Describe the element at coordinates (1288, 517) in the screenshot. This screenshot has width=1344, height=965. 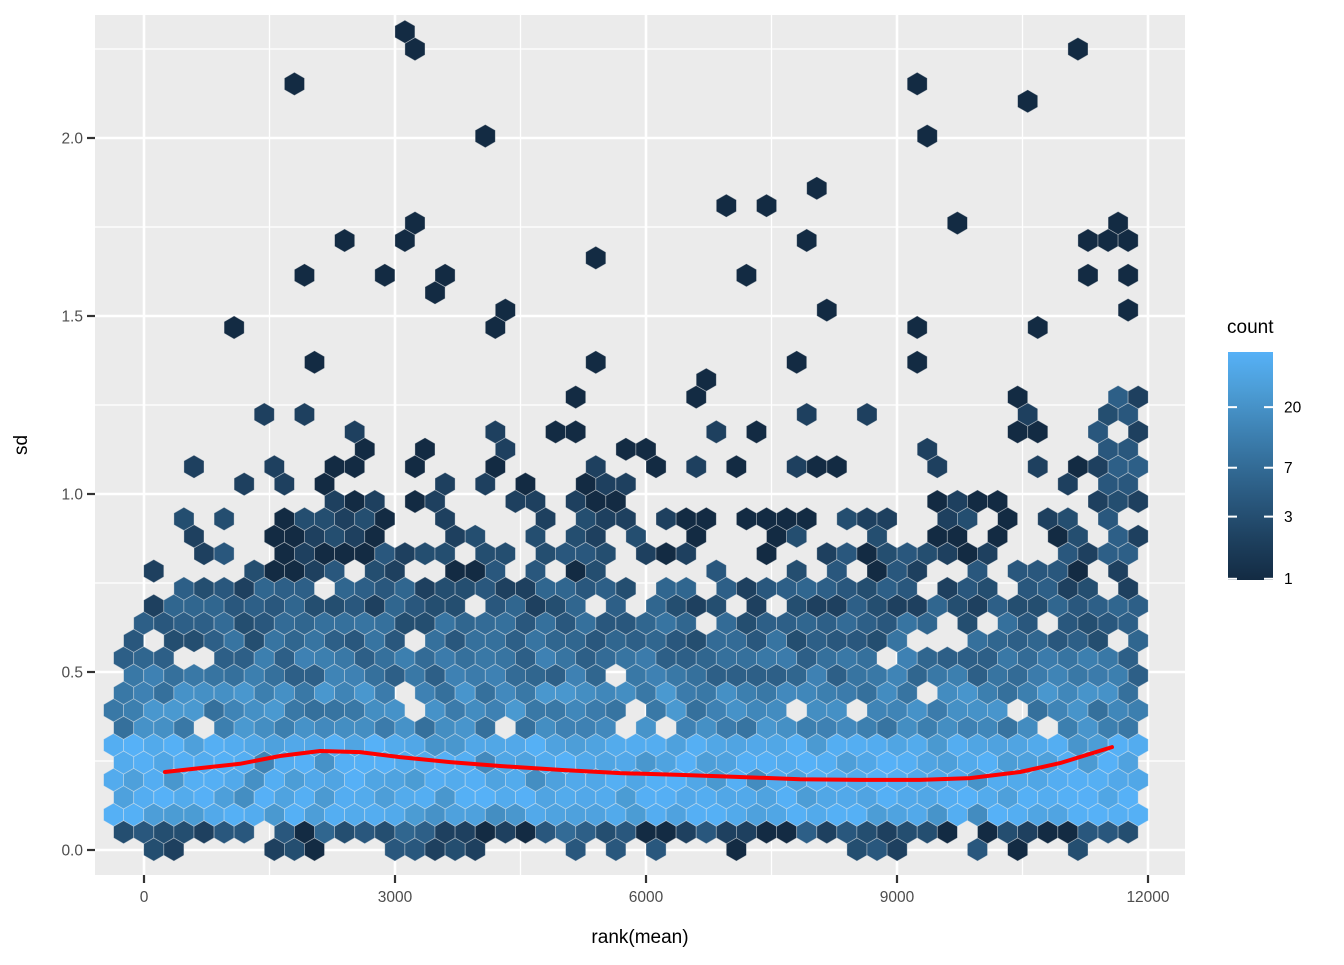
I see `legend-tick-label: 3` at that location.